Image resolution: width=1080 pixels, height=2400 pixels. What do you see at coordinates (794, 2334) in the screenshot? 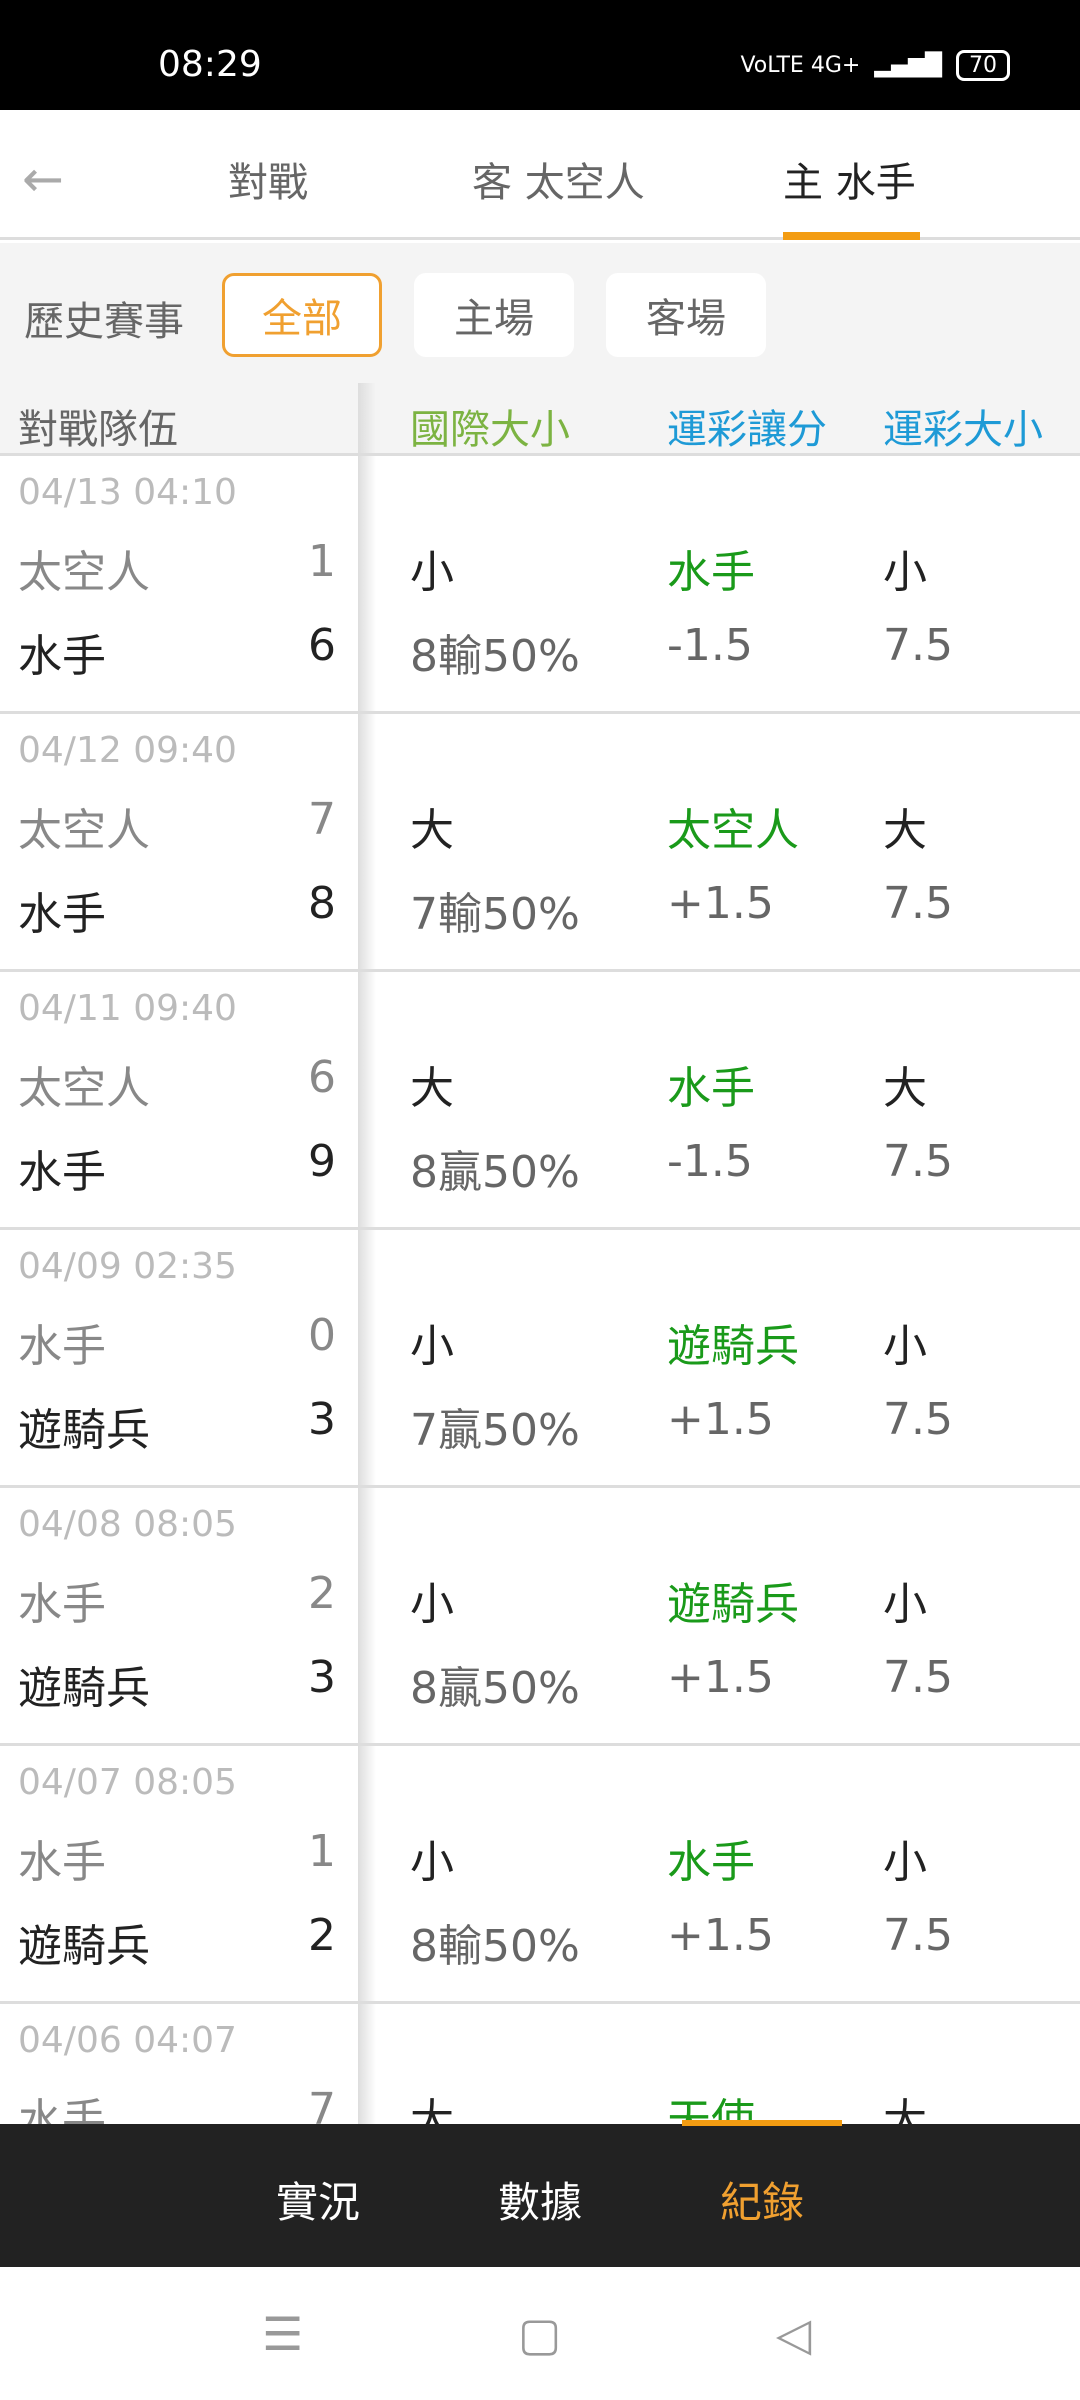
I see `back-icon: ◁` at bounding box center [794, 2334].